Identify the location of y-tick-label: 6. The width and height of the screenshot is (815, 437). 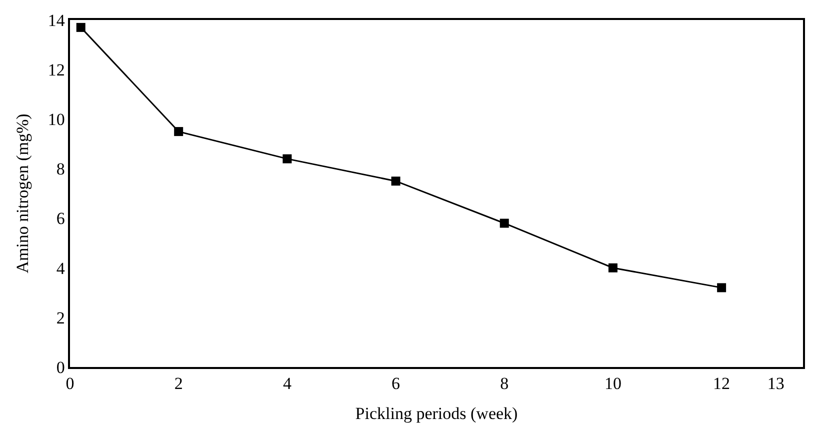
(60, 218).